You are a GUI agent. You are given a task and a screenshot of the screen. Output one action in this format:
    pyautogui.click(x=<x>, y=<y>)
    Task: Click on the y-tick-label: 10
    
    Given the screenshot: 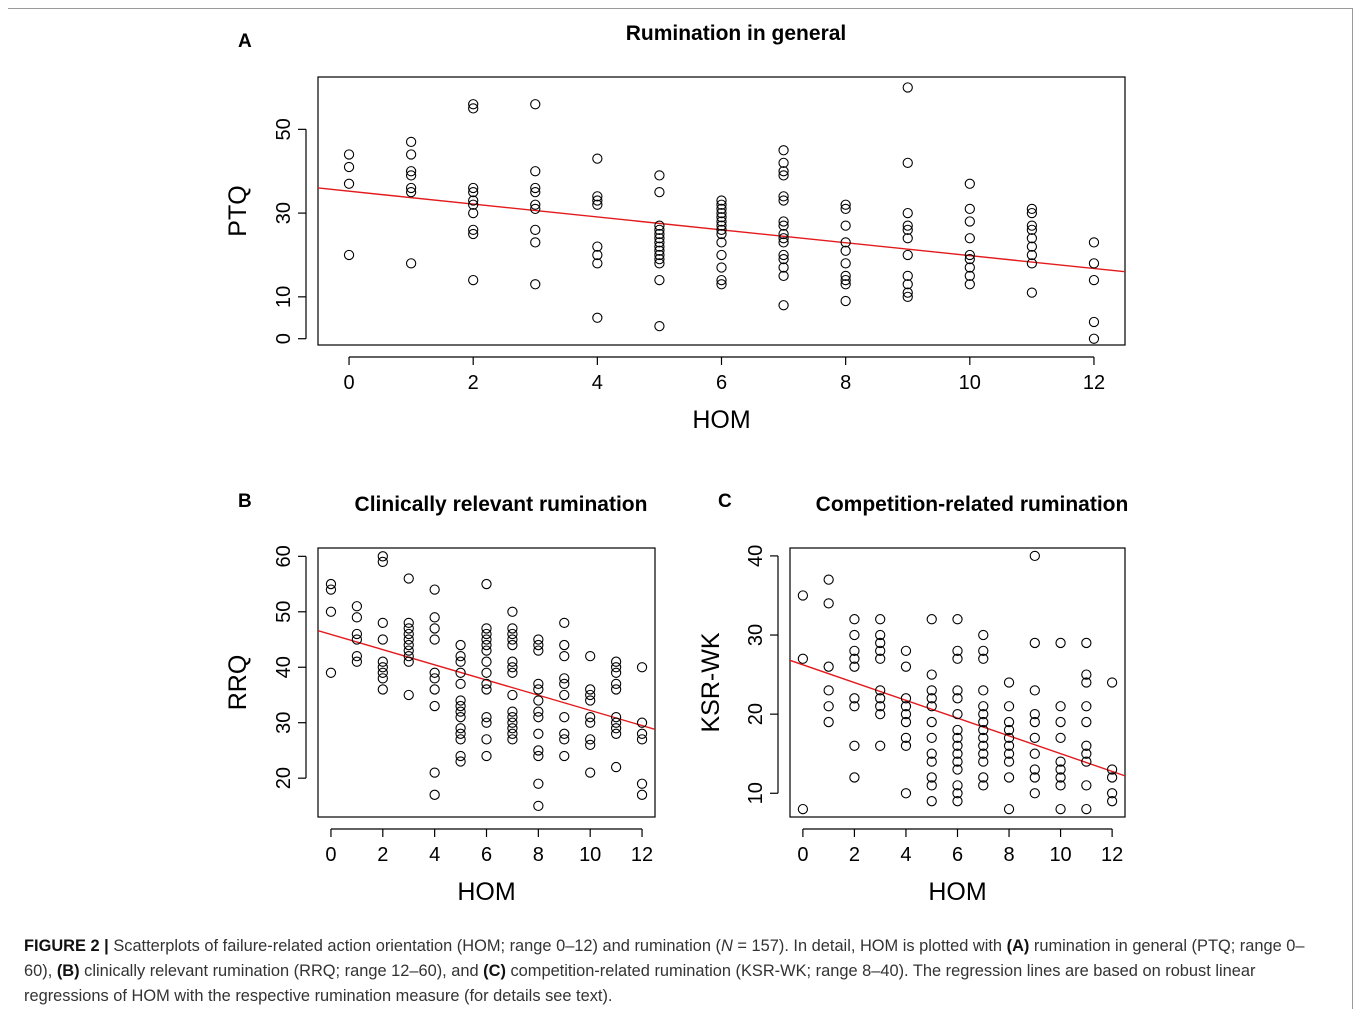 What is the action you would take?
    pyautogui.click(x=756, y=793)
    